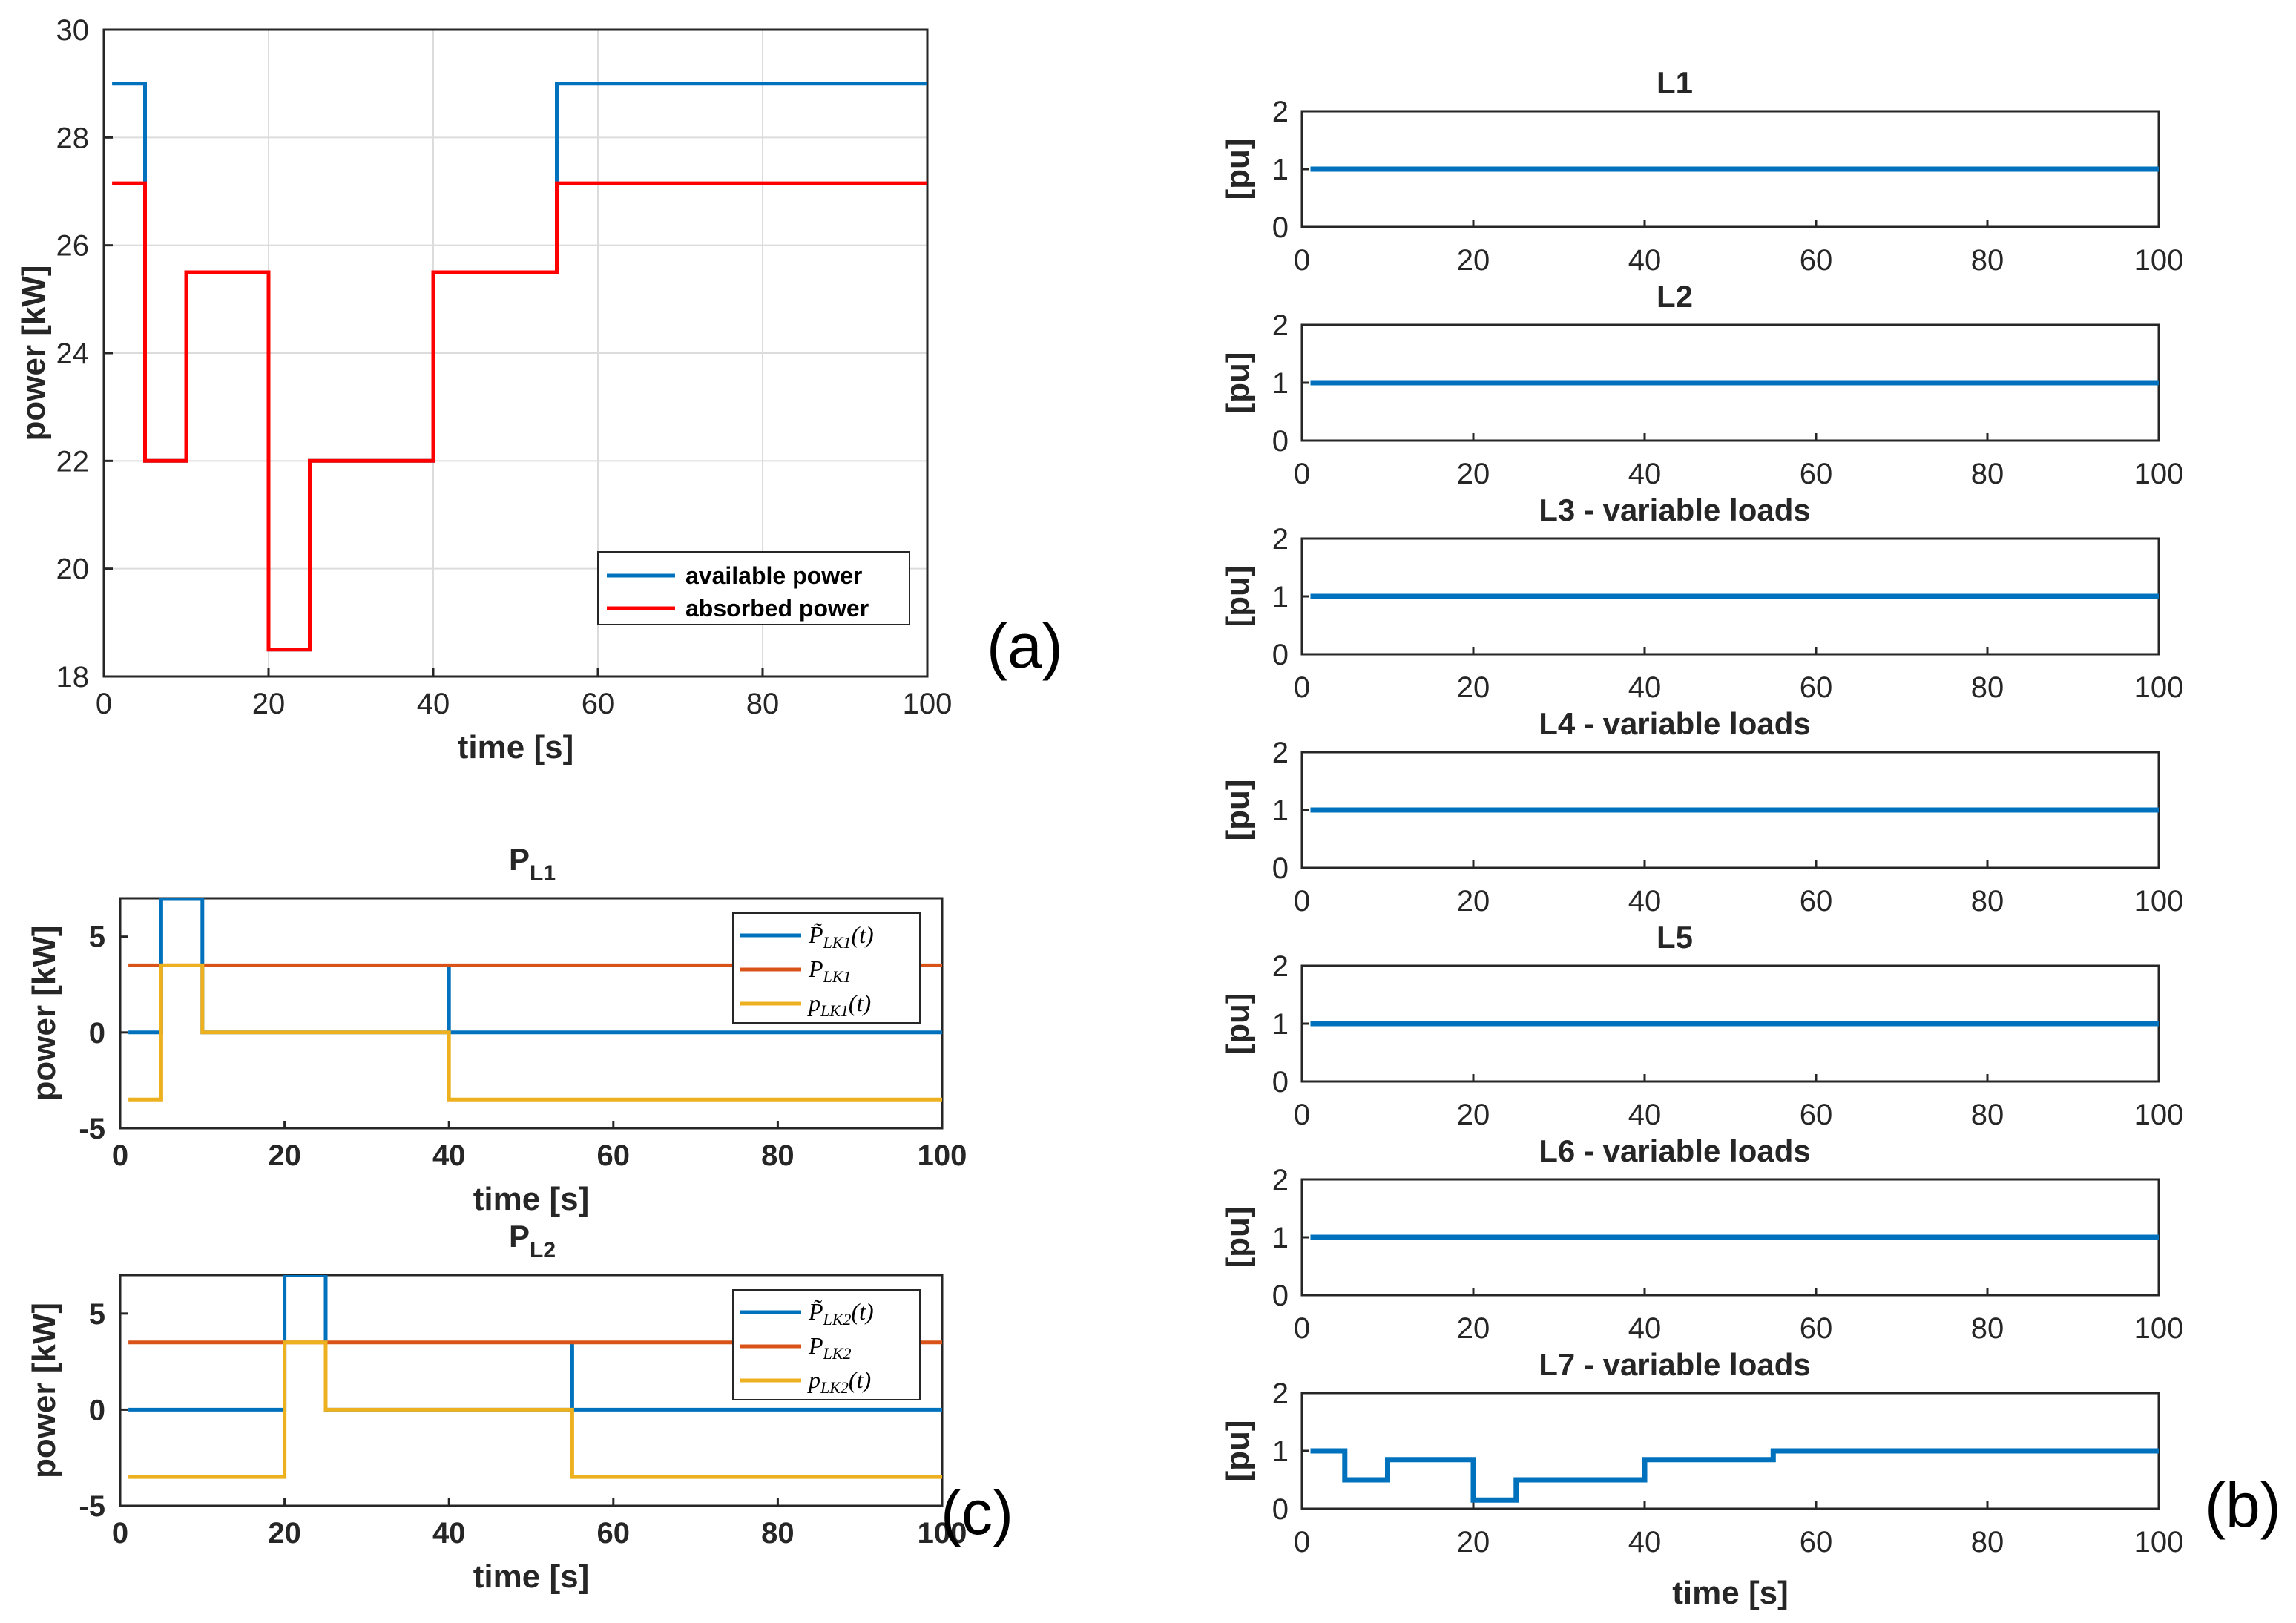 This screenshot has height=1623, width=2296. I want to click on chart-title-sub: L2, so click(543, 1250).